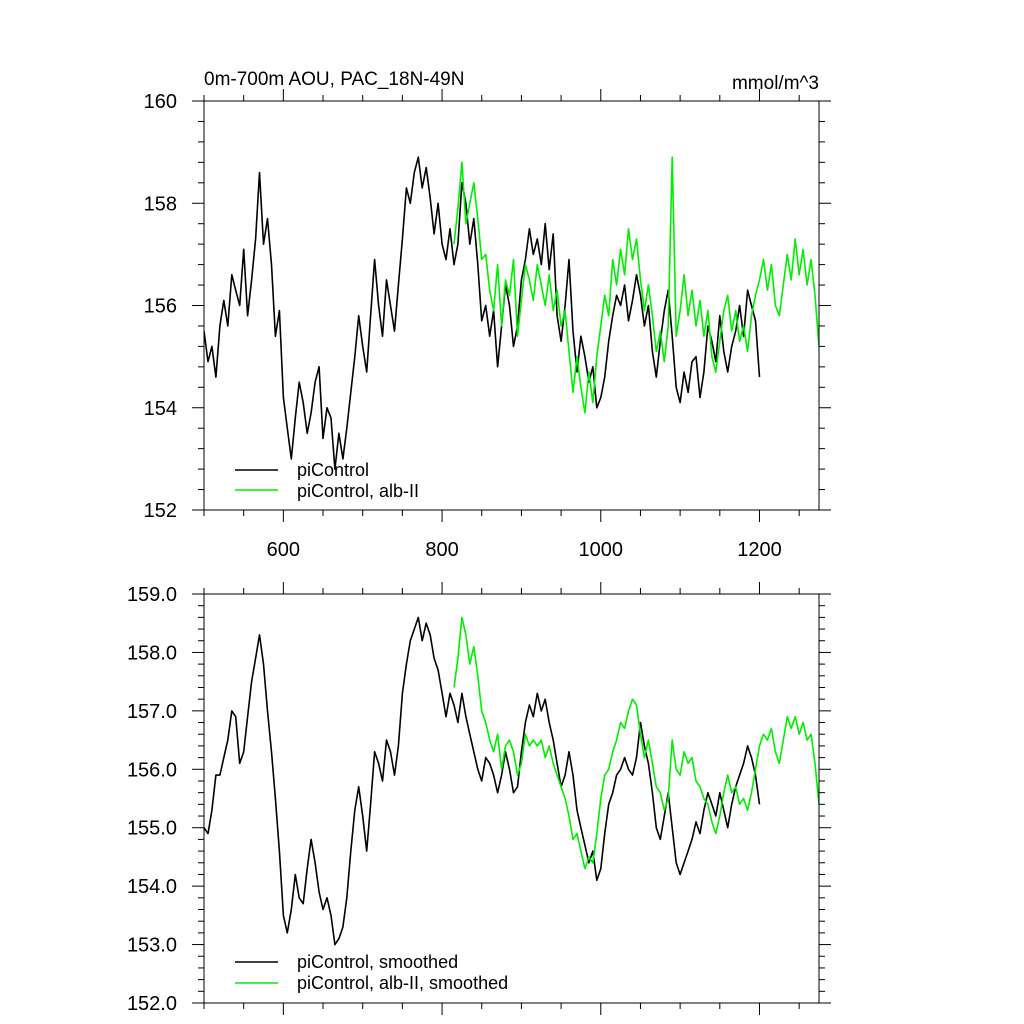 This screenshot has height=1024, width=1024. I want to click on bottom-y-tick-label: 159.0, so click(152, 595).